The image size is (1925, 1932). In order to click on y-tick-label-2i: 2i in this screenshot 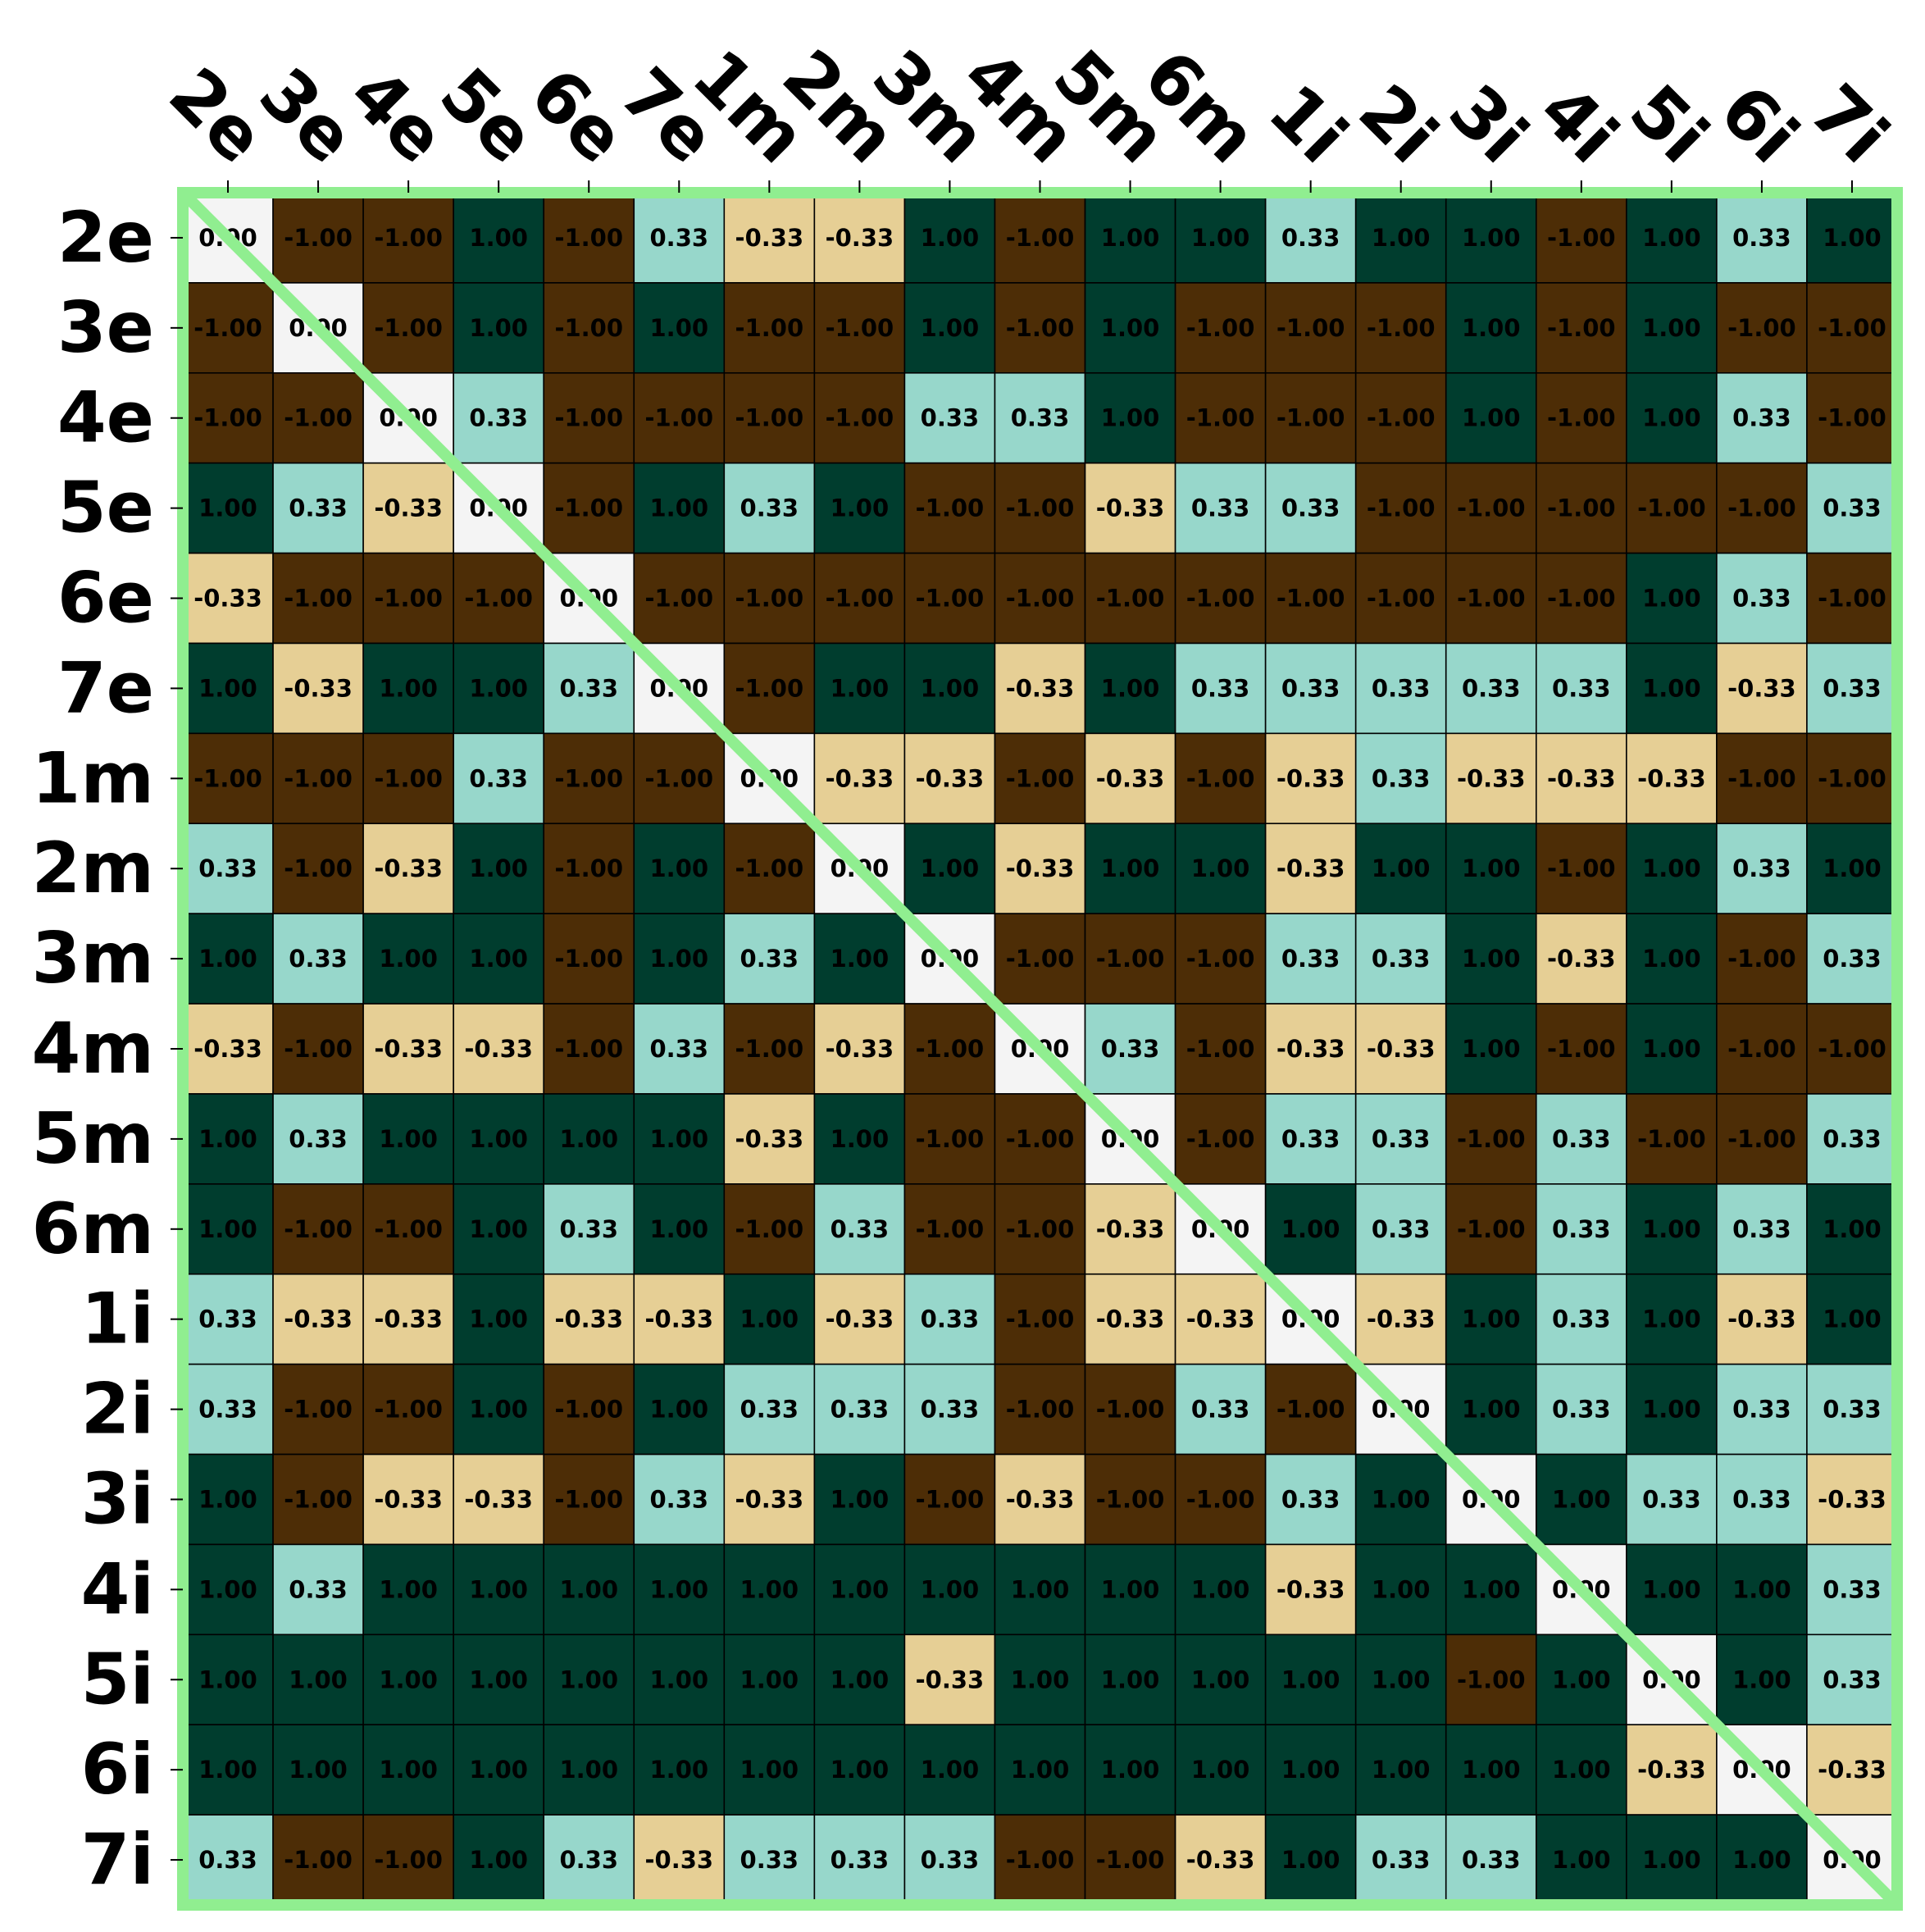, I will do `click(118, 1410)`.